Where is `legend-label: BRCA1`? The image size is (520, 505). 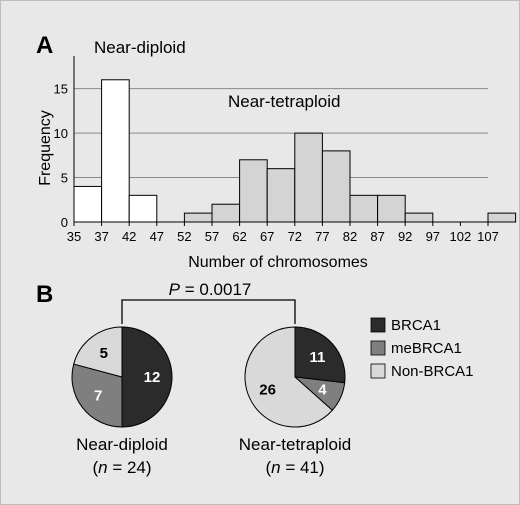 legend-label: BRCA1 is located at coordinates (416, 325).